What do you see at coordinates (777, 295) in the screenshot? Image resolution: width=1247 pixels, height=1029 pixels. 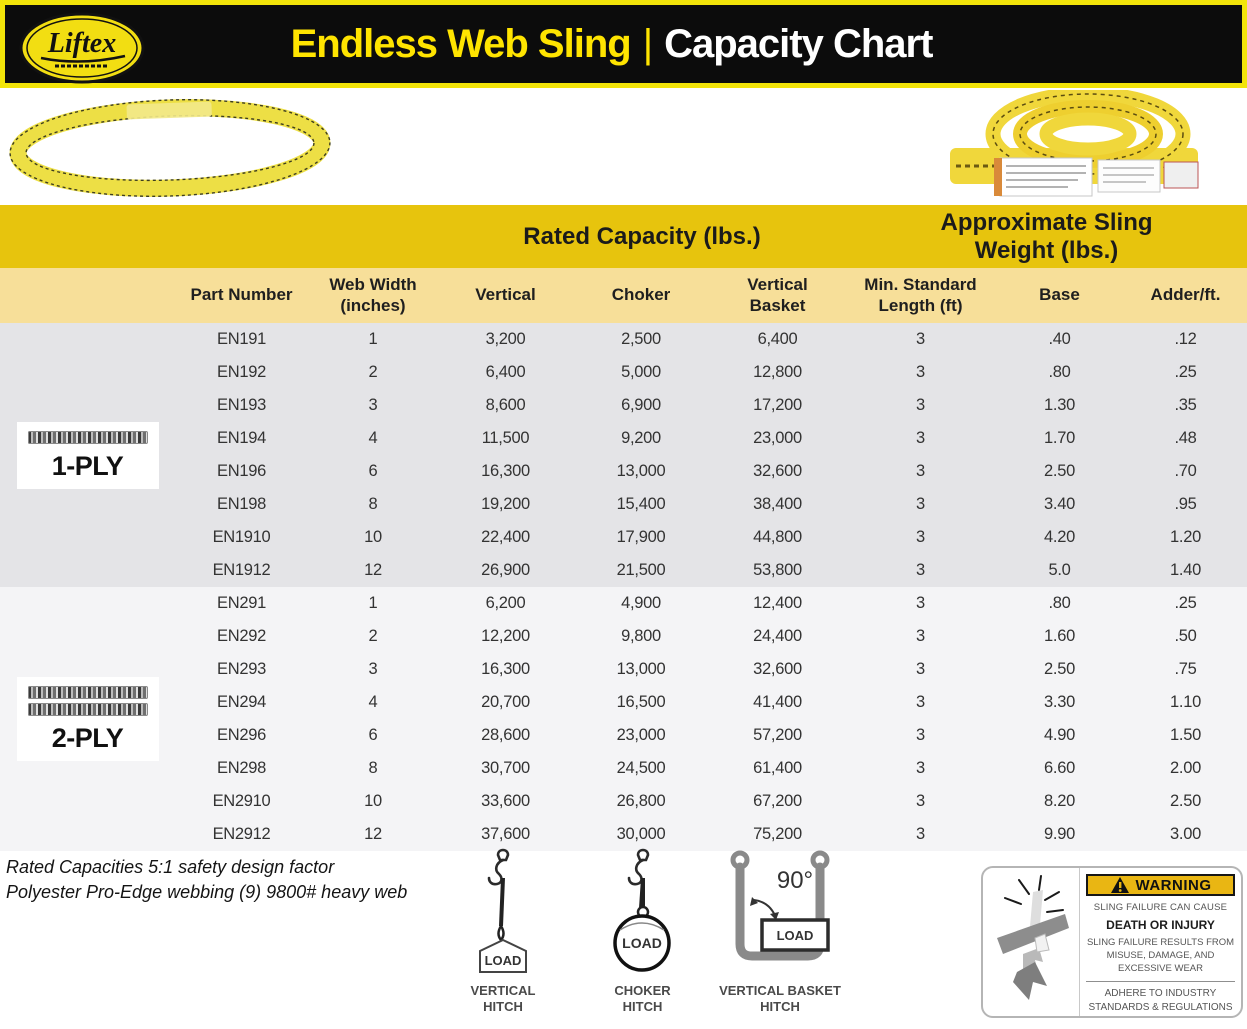 I see `column-header-vertical-basket: Vertical Basket` at bounding box center [777, 295].